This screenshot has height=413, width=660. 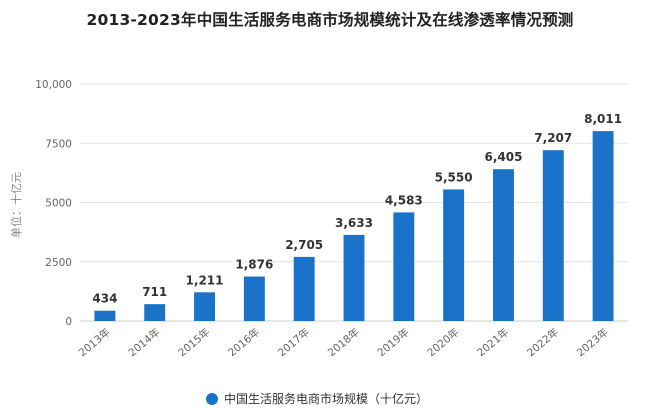 I want to click on data-label: 2,705, so click(x=304, y=245).